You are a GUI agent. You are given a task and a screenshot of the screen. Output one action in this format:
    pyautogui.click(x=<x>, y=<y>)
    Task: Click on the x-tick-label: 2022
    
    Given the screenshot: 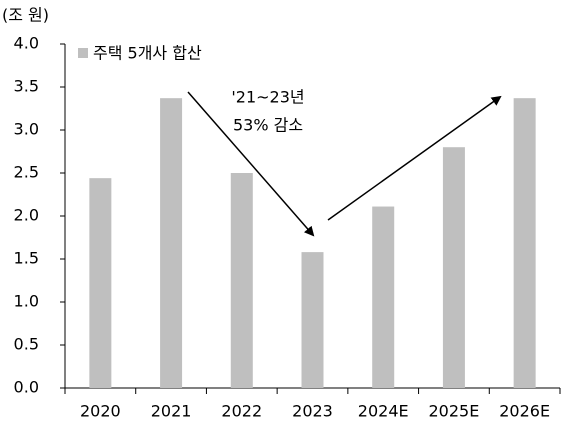 What is the action you would take?
    pyautogui.click(x=241, y=411)
    